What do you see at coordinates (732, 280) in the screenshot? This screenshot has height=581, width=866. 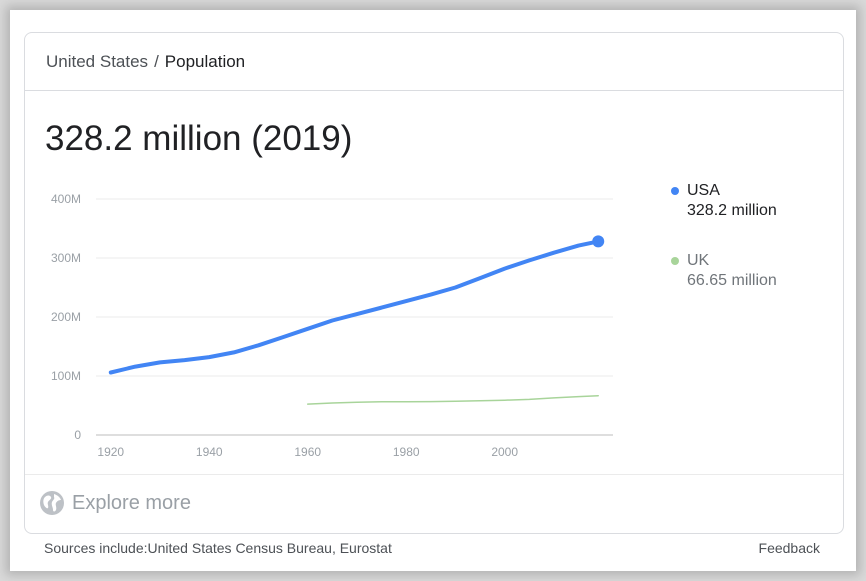 I see `legend-value: 66.65 million` at bounding box center [732, 280].